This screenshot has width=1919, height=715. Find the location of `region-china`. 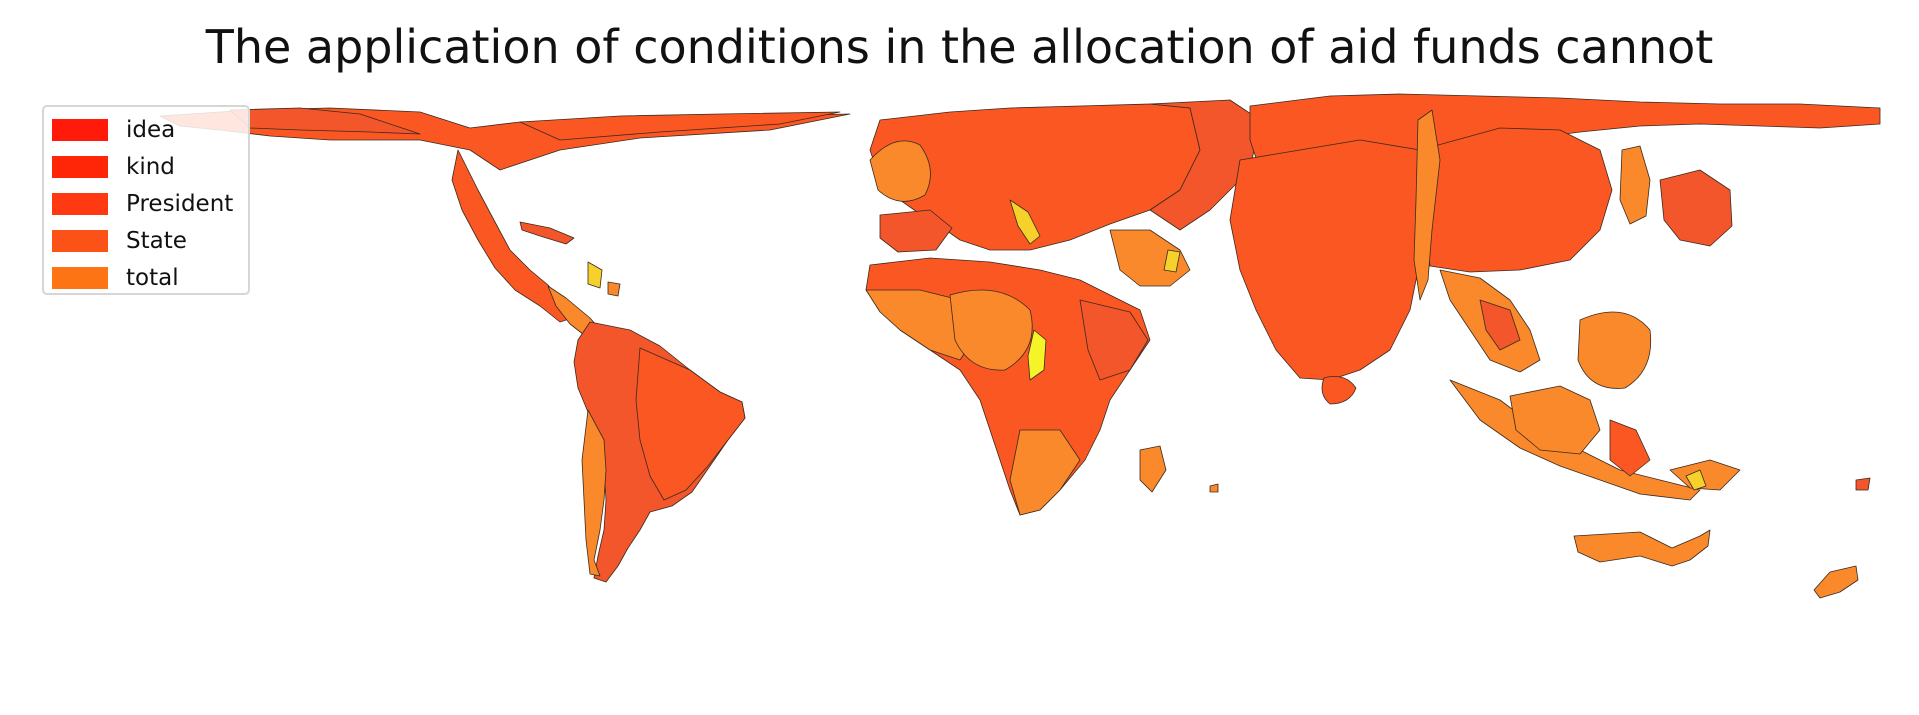

region-china is located at coordinates (1516, 200).